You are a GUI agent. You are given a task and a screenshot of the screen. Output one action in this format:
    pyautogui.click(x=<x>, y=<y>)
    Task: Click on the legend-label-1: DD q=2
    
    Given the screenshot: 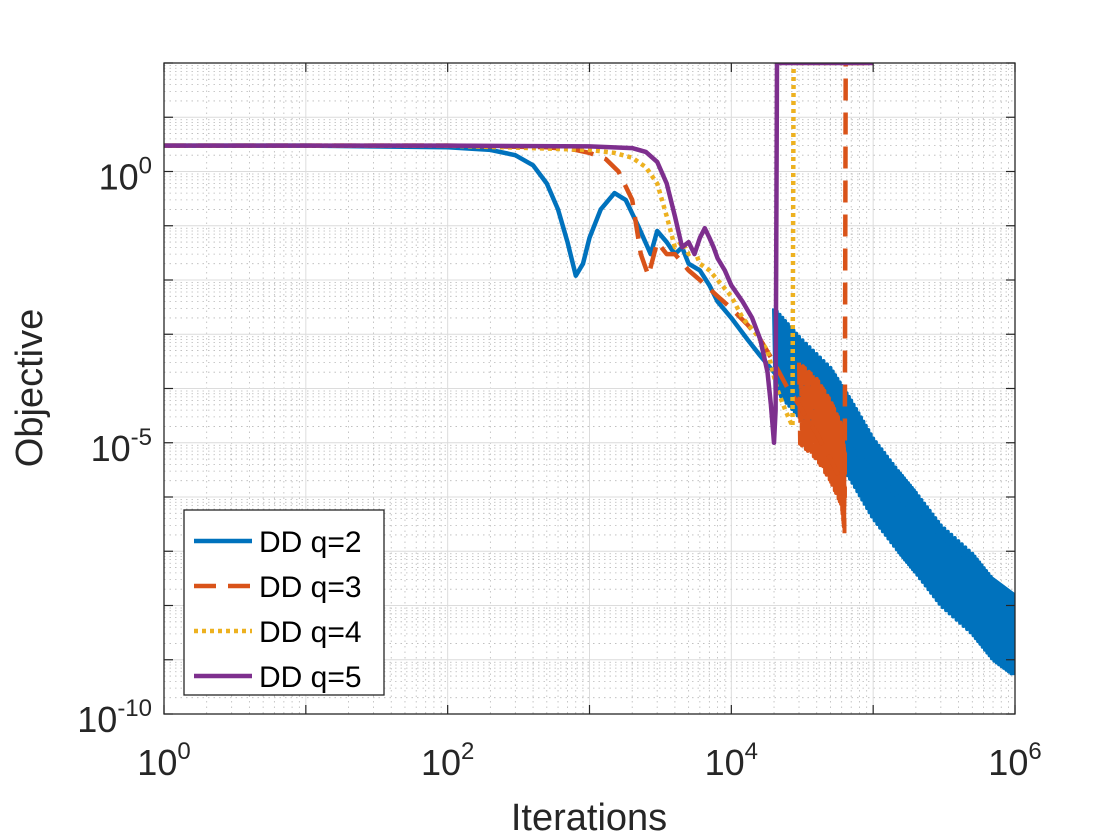 What is the action you would take?
    pyautogui.click(x=310, y=542)
    